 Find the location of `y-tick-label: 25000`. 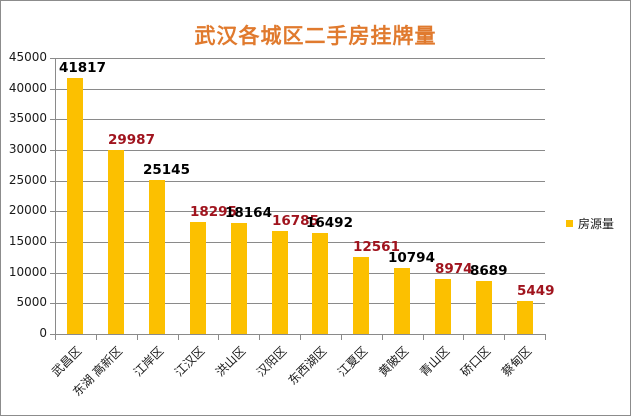

y-tick-label: 25000 is located at coordinates (27, 180).